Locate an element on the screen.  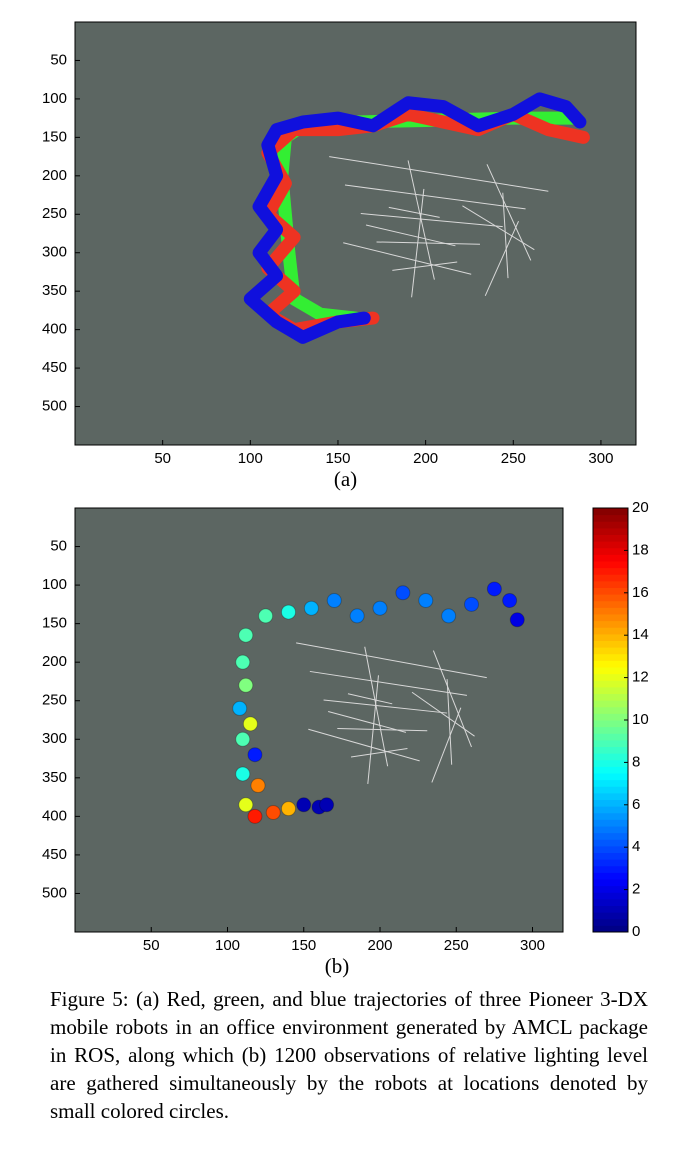
panel-caption: (a) is located at coordinates (345, 479).